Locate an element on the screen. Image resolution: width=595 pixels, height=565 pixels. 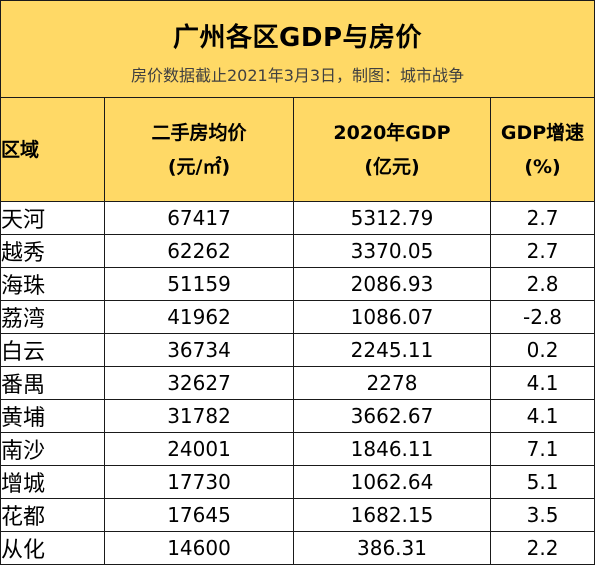
header-growth: GDP增速 (%) is located at coordinates (542, 149).